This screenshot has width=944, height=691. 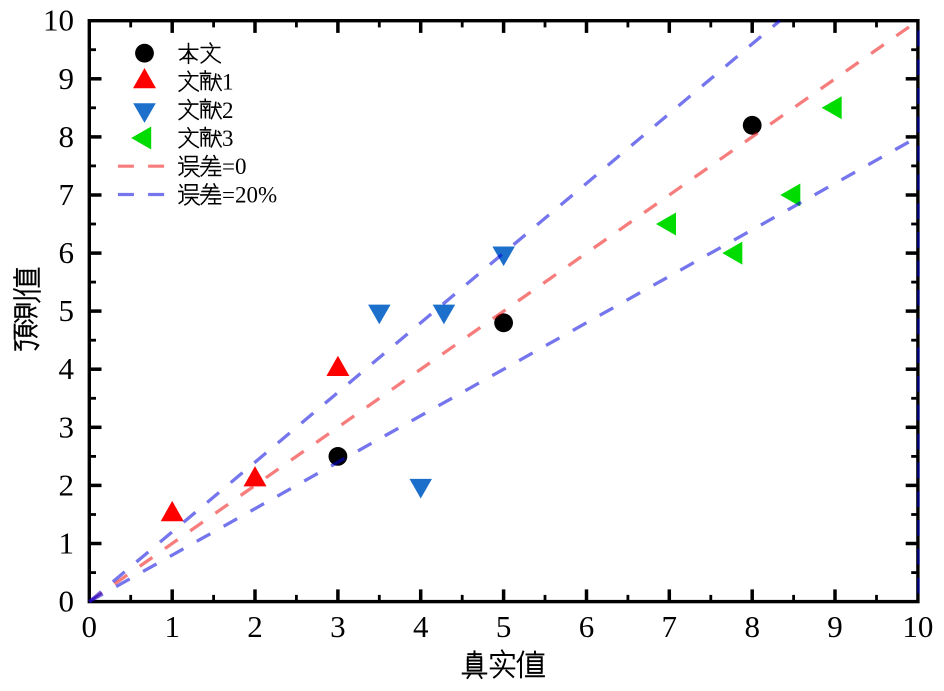 What do you see at coordinates (249, 195) in the screenshot?
I see `svg-text: =20%` at bounding box center [249, 195].